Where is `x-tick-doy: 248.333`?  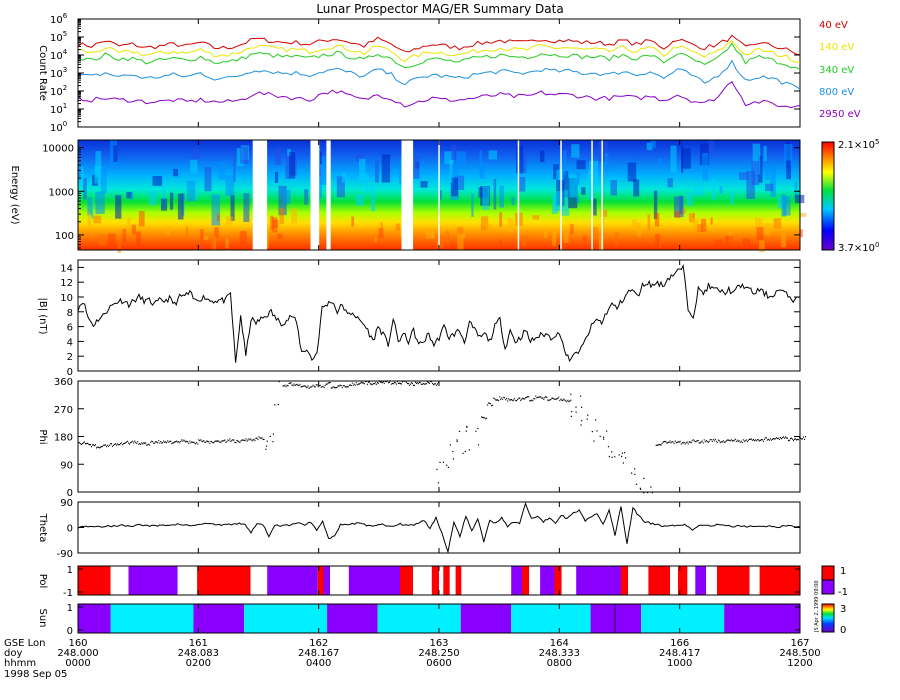 x-tick-doy: 248.333 is located at coordinates (559, 653).